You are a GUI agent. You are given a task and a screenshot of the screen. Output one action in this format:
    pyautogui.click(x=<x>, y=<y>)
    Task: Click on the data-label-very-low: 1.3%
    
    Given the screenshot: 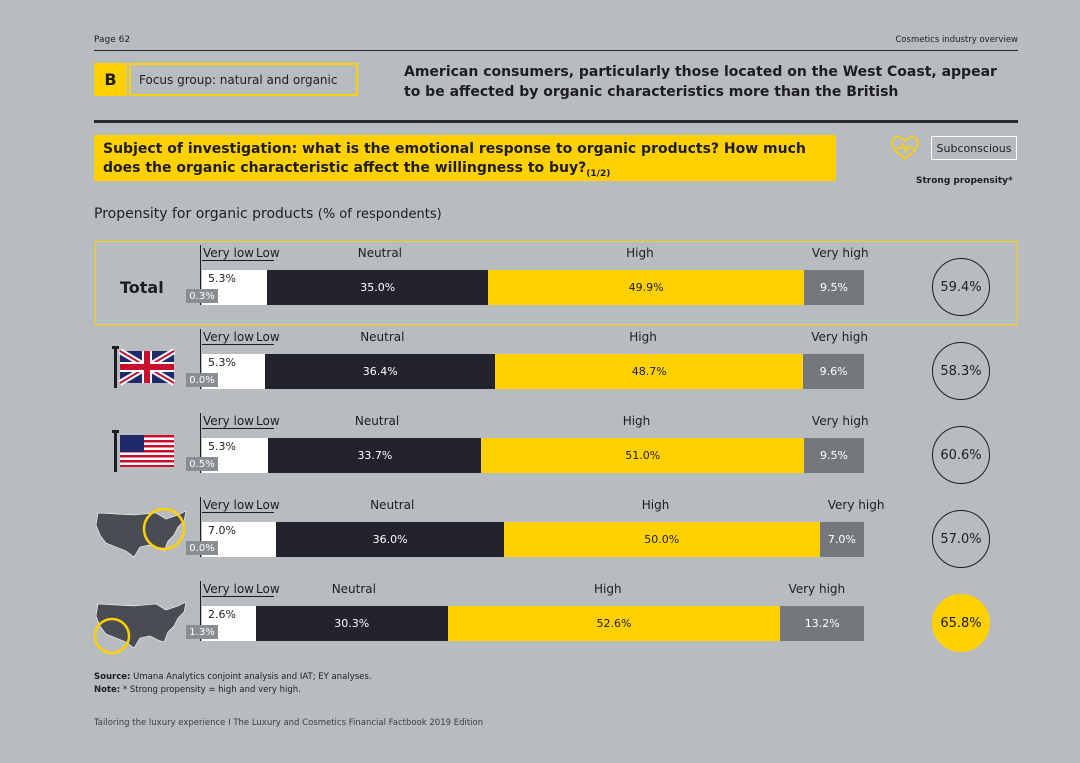 What is the action you would take?
    pyautogui.click(x=202, y=632)
    